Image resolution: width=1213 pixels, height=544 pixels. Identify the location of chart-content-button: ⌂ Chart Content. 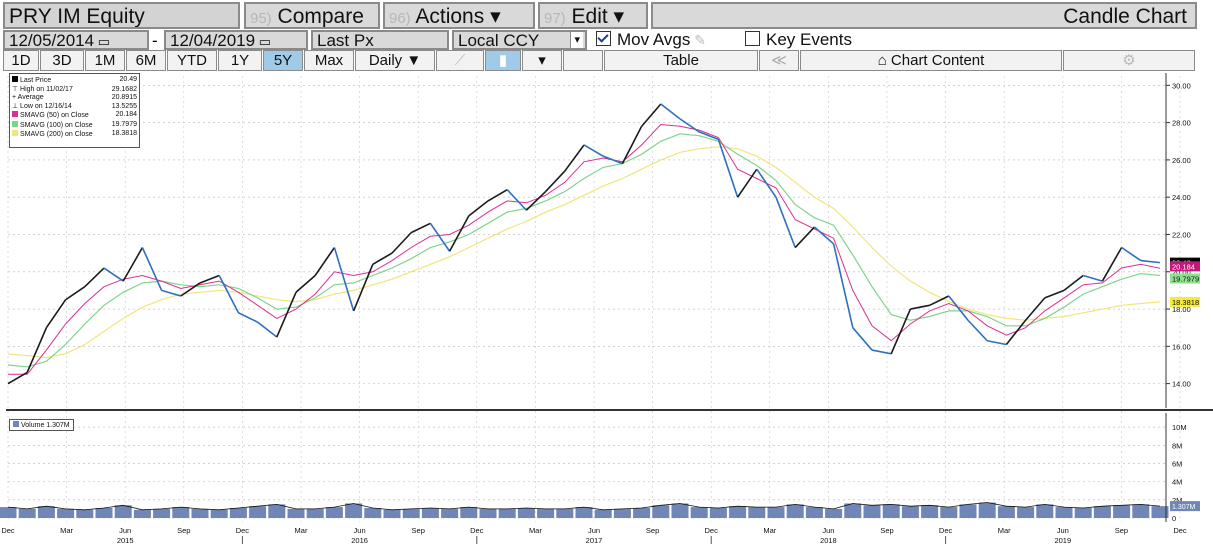
(931, 60).